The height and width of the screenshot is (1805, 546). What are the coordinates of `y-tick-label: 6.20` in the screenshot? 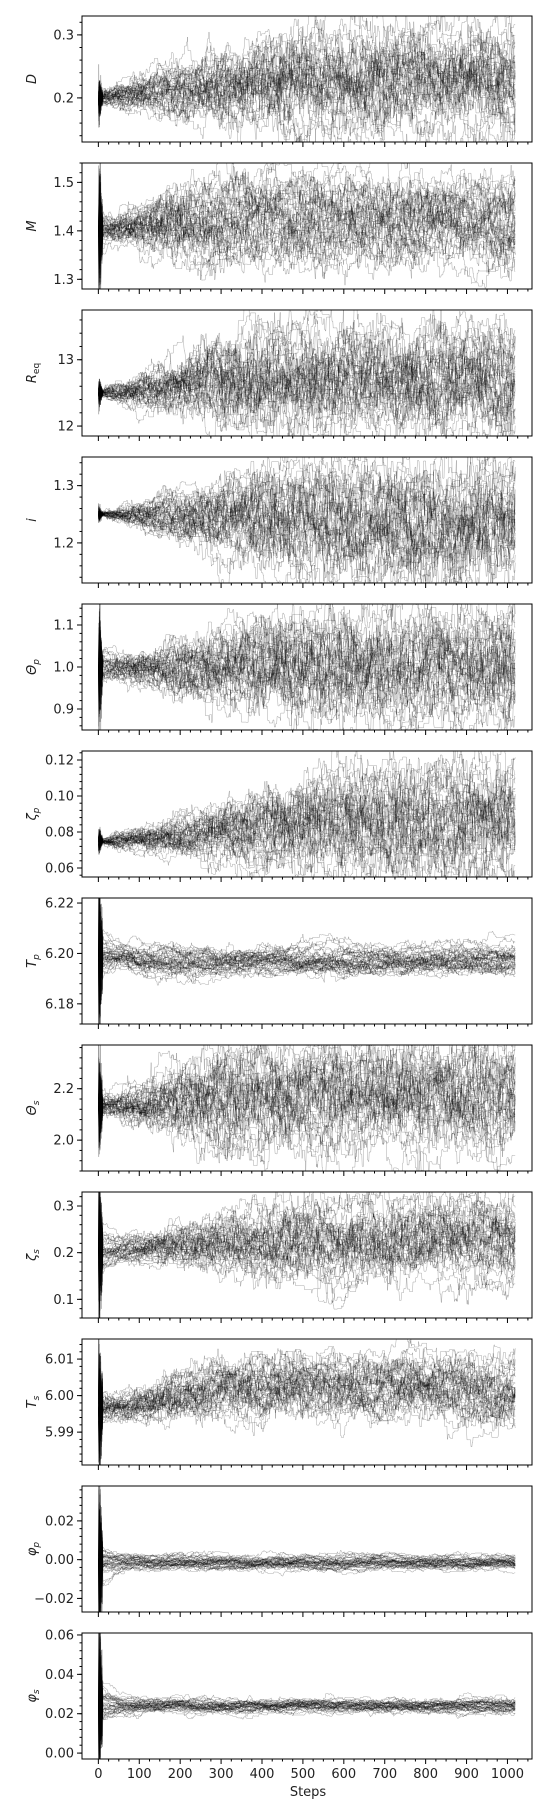 It's located at (59, 954).